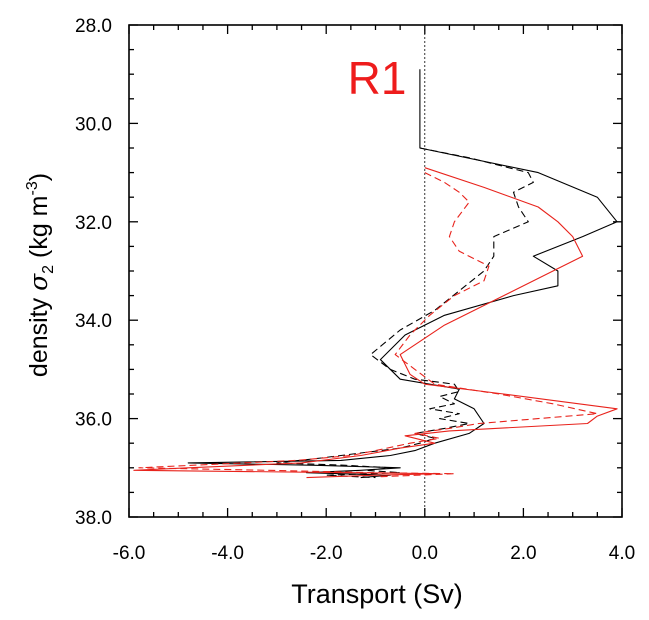  I want to click on y-tick-label: 36.0, so click(93, 420).